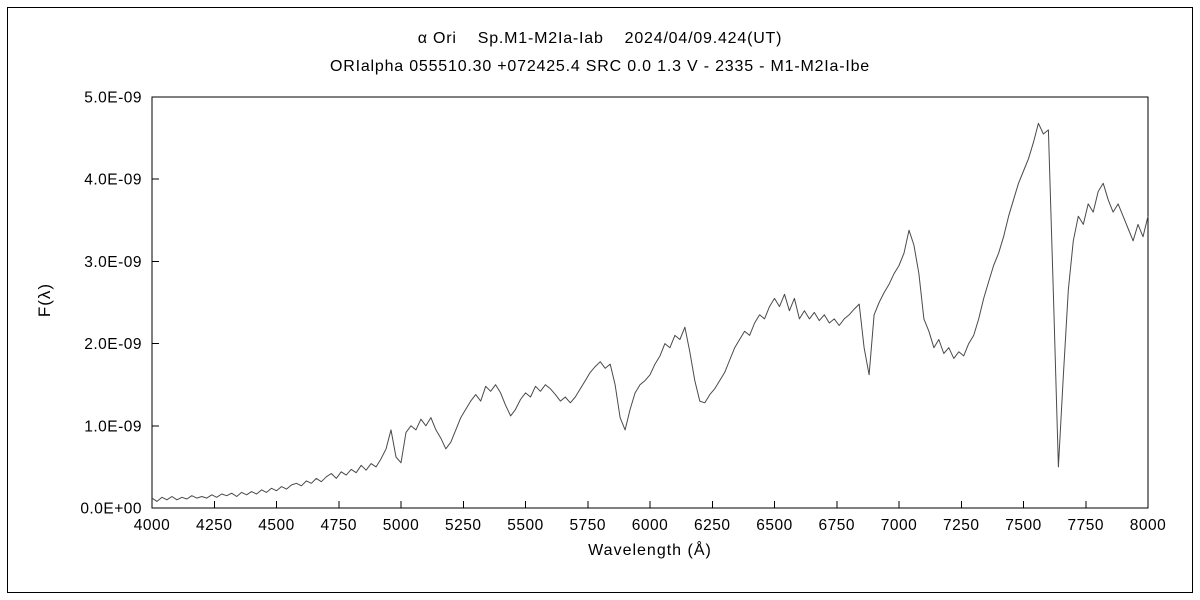 The height and width of the screenshot is (600, 1200). What do you see at coordinates (899, 525) in the screenshot?
I see `x-tick-label: 7000` at bounding box center [899, 525].